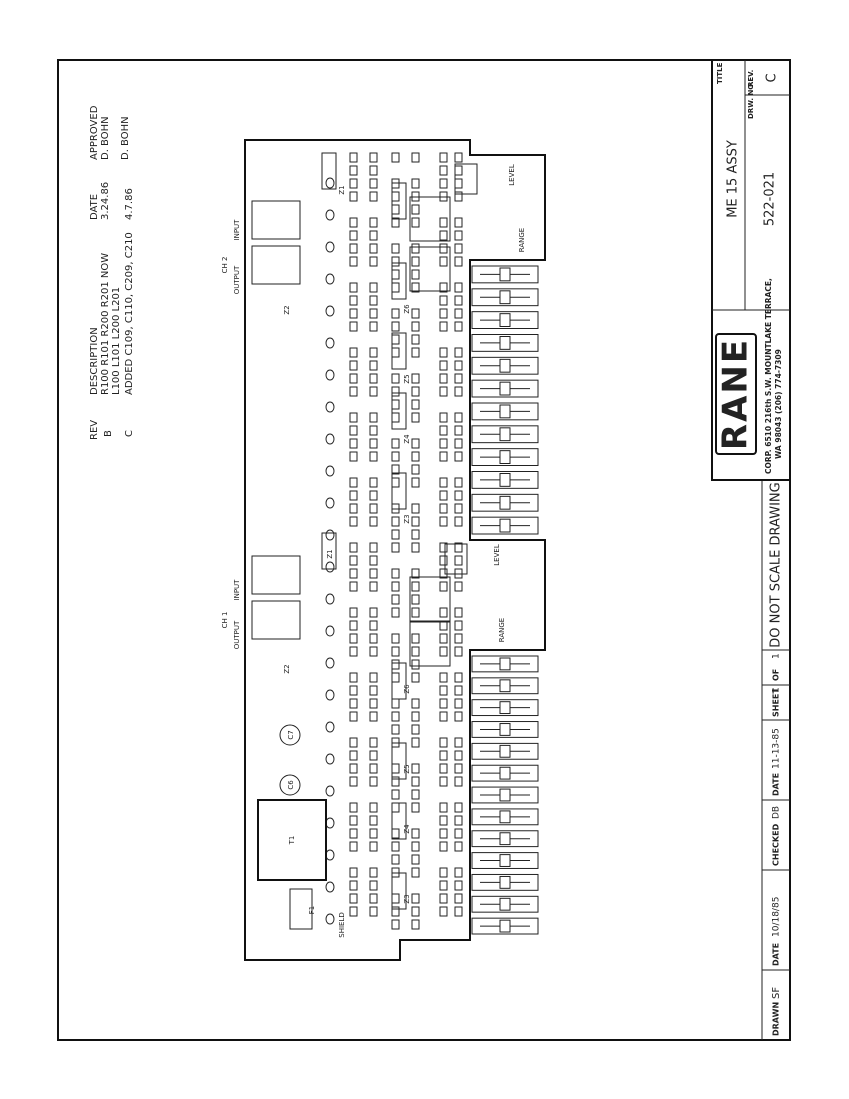  Describe the element at coordinates (776, 675) in the screenshot. I see `of-label: OF` at that location.